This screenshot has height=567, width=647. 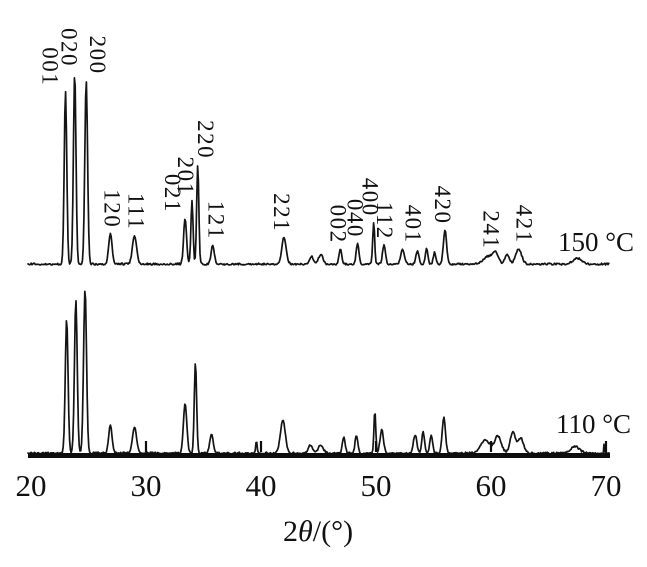 What do you see at coordinates (205, 139) in the screenshot?
I see `hkl-label-220: 220` at bounding box center [205, 139].